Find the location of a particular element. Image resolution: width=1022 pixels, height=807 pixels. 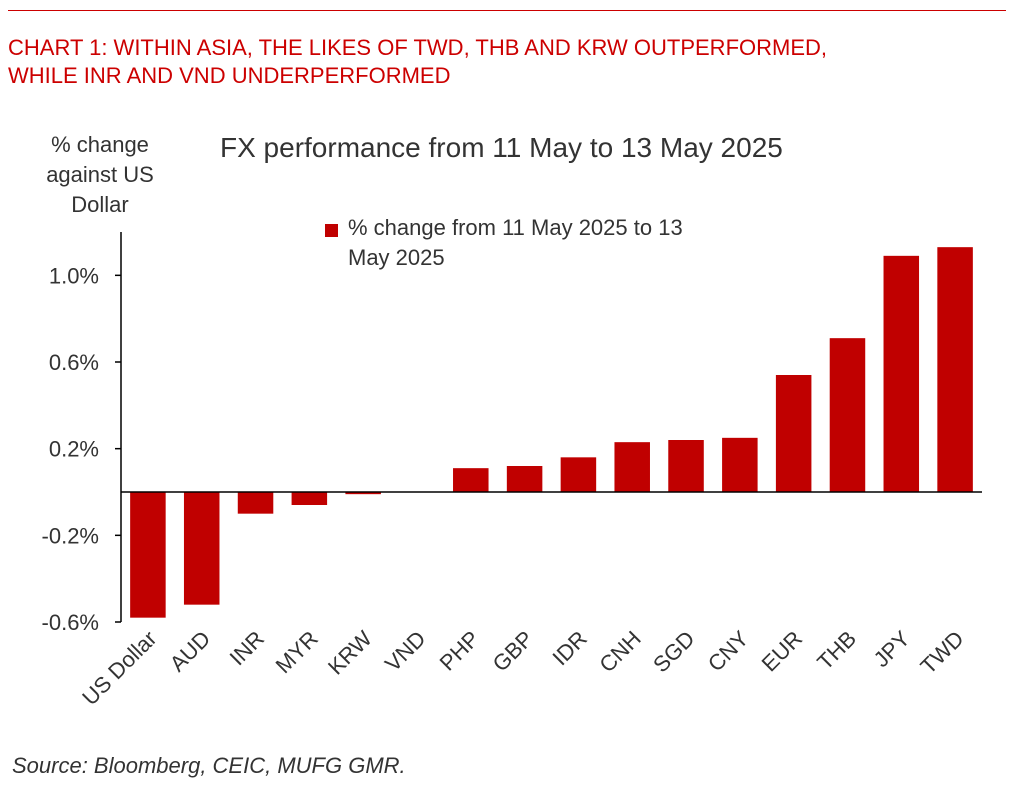

y-tick-label: 0.6% is located at coordinates (74, 362).